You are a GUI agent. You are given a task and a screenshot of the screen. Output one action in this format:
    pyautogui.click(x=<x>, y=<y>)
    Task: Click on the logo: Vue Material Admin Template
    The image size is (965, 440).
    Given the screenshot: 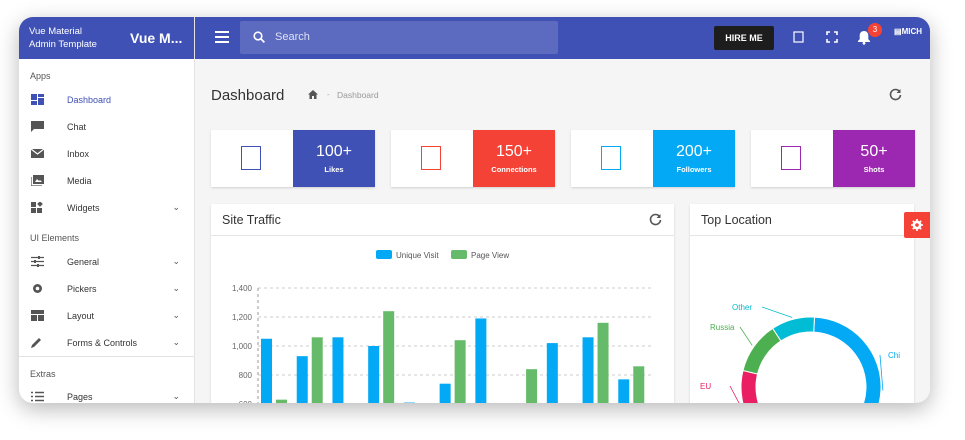 What is the action you would take?
    pyautogui.click(x=63, y=38)
    